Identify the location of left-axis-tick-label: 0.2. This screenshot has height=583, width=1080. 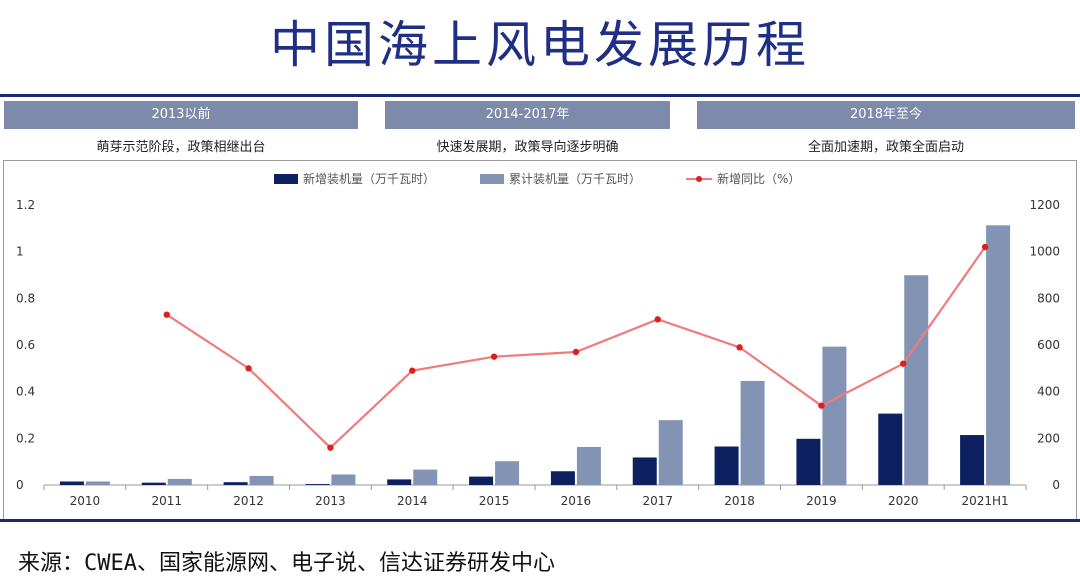
(25, 438).